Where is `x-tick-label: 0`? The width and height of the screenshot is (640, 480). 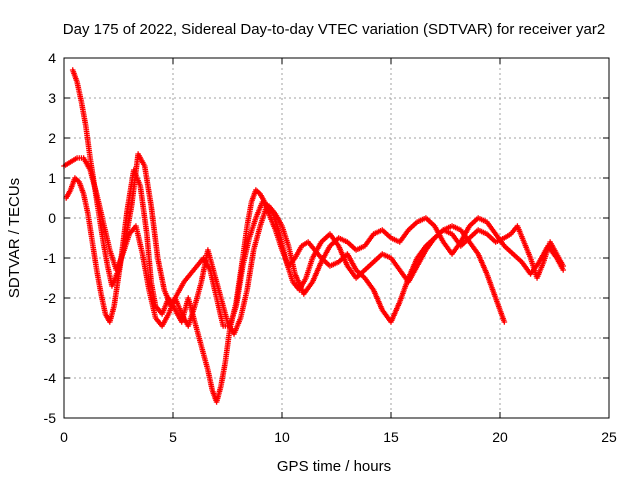 x-tick-label: 0 is located at coordinates (64, 437).